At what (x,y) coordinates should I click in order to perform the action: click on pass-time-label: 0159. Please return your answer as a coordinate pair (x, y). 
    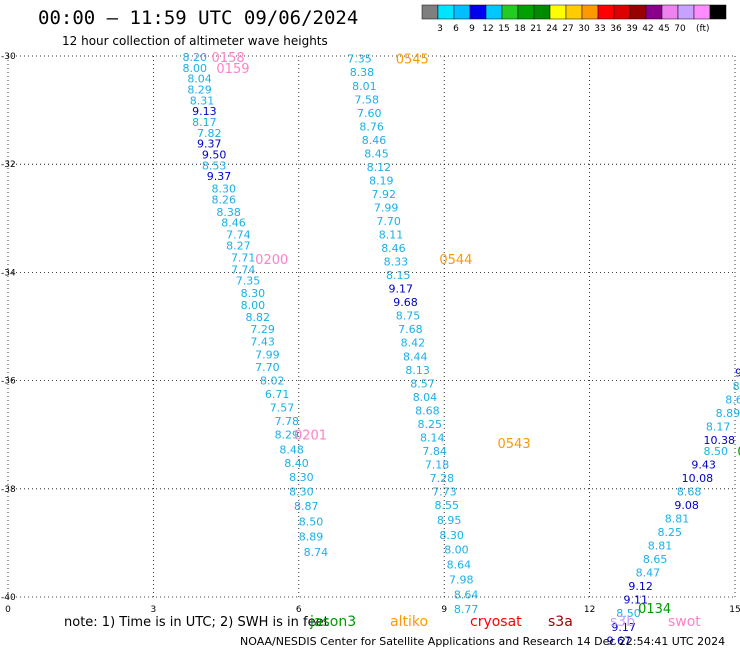
    Looking at the image, I should click on (232, 69).